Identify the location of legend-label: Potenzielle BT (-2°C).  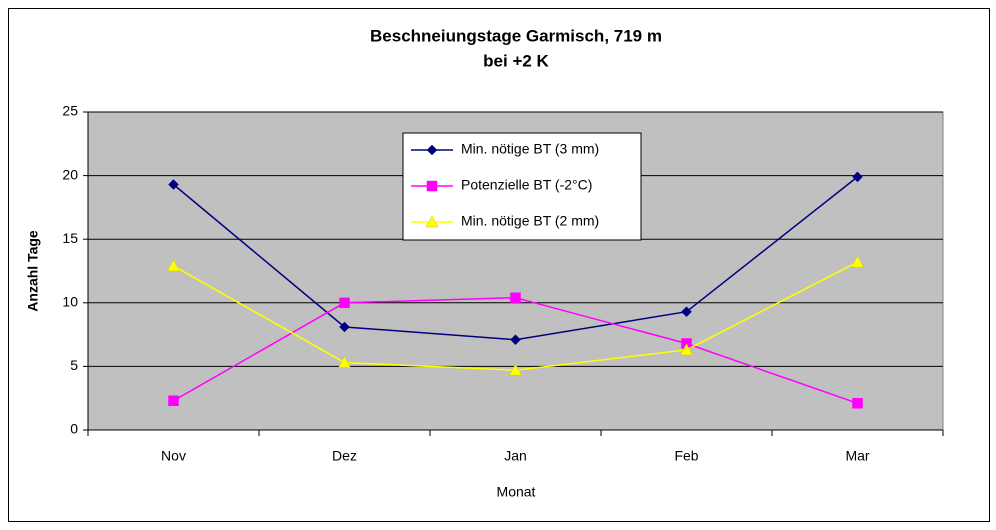
(526, 185).